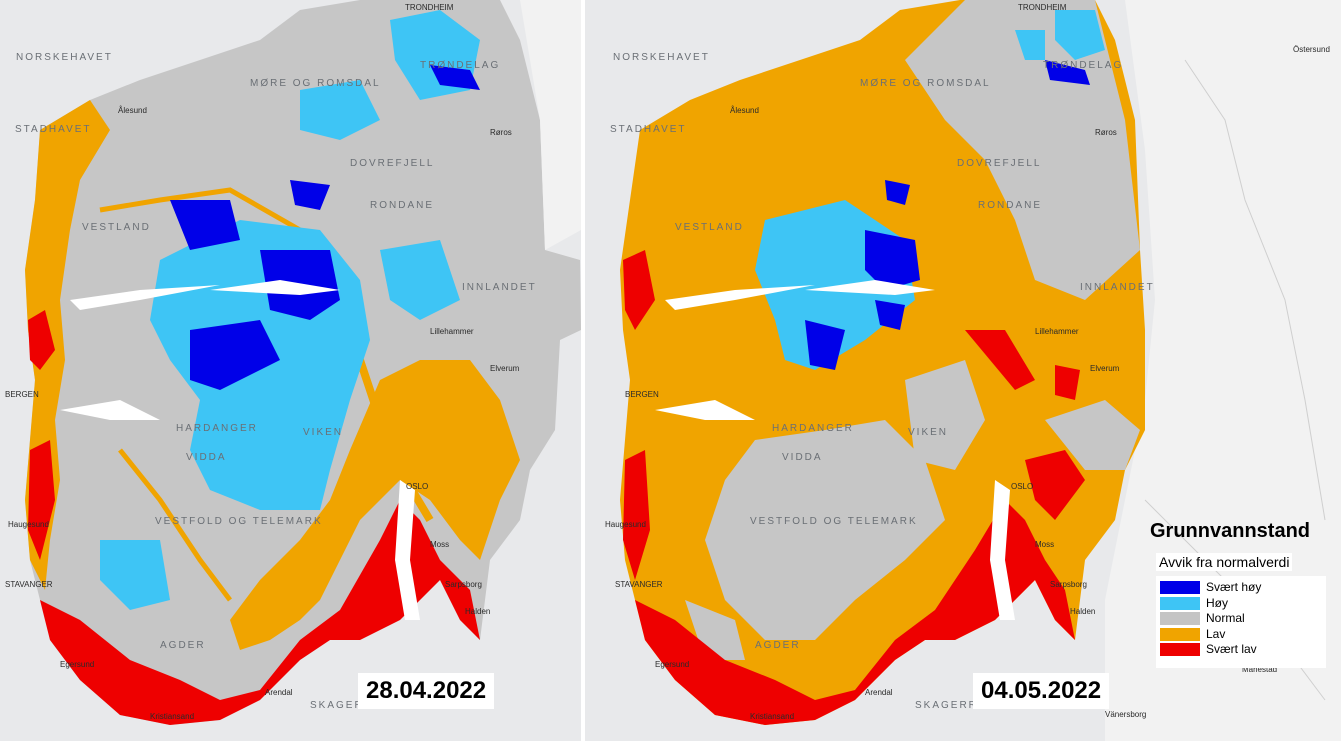 The image size is (1341, 741). I want to click on legend-item-lav: Lav, so click(1192, 634).